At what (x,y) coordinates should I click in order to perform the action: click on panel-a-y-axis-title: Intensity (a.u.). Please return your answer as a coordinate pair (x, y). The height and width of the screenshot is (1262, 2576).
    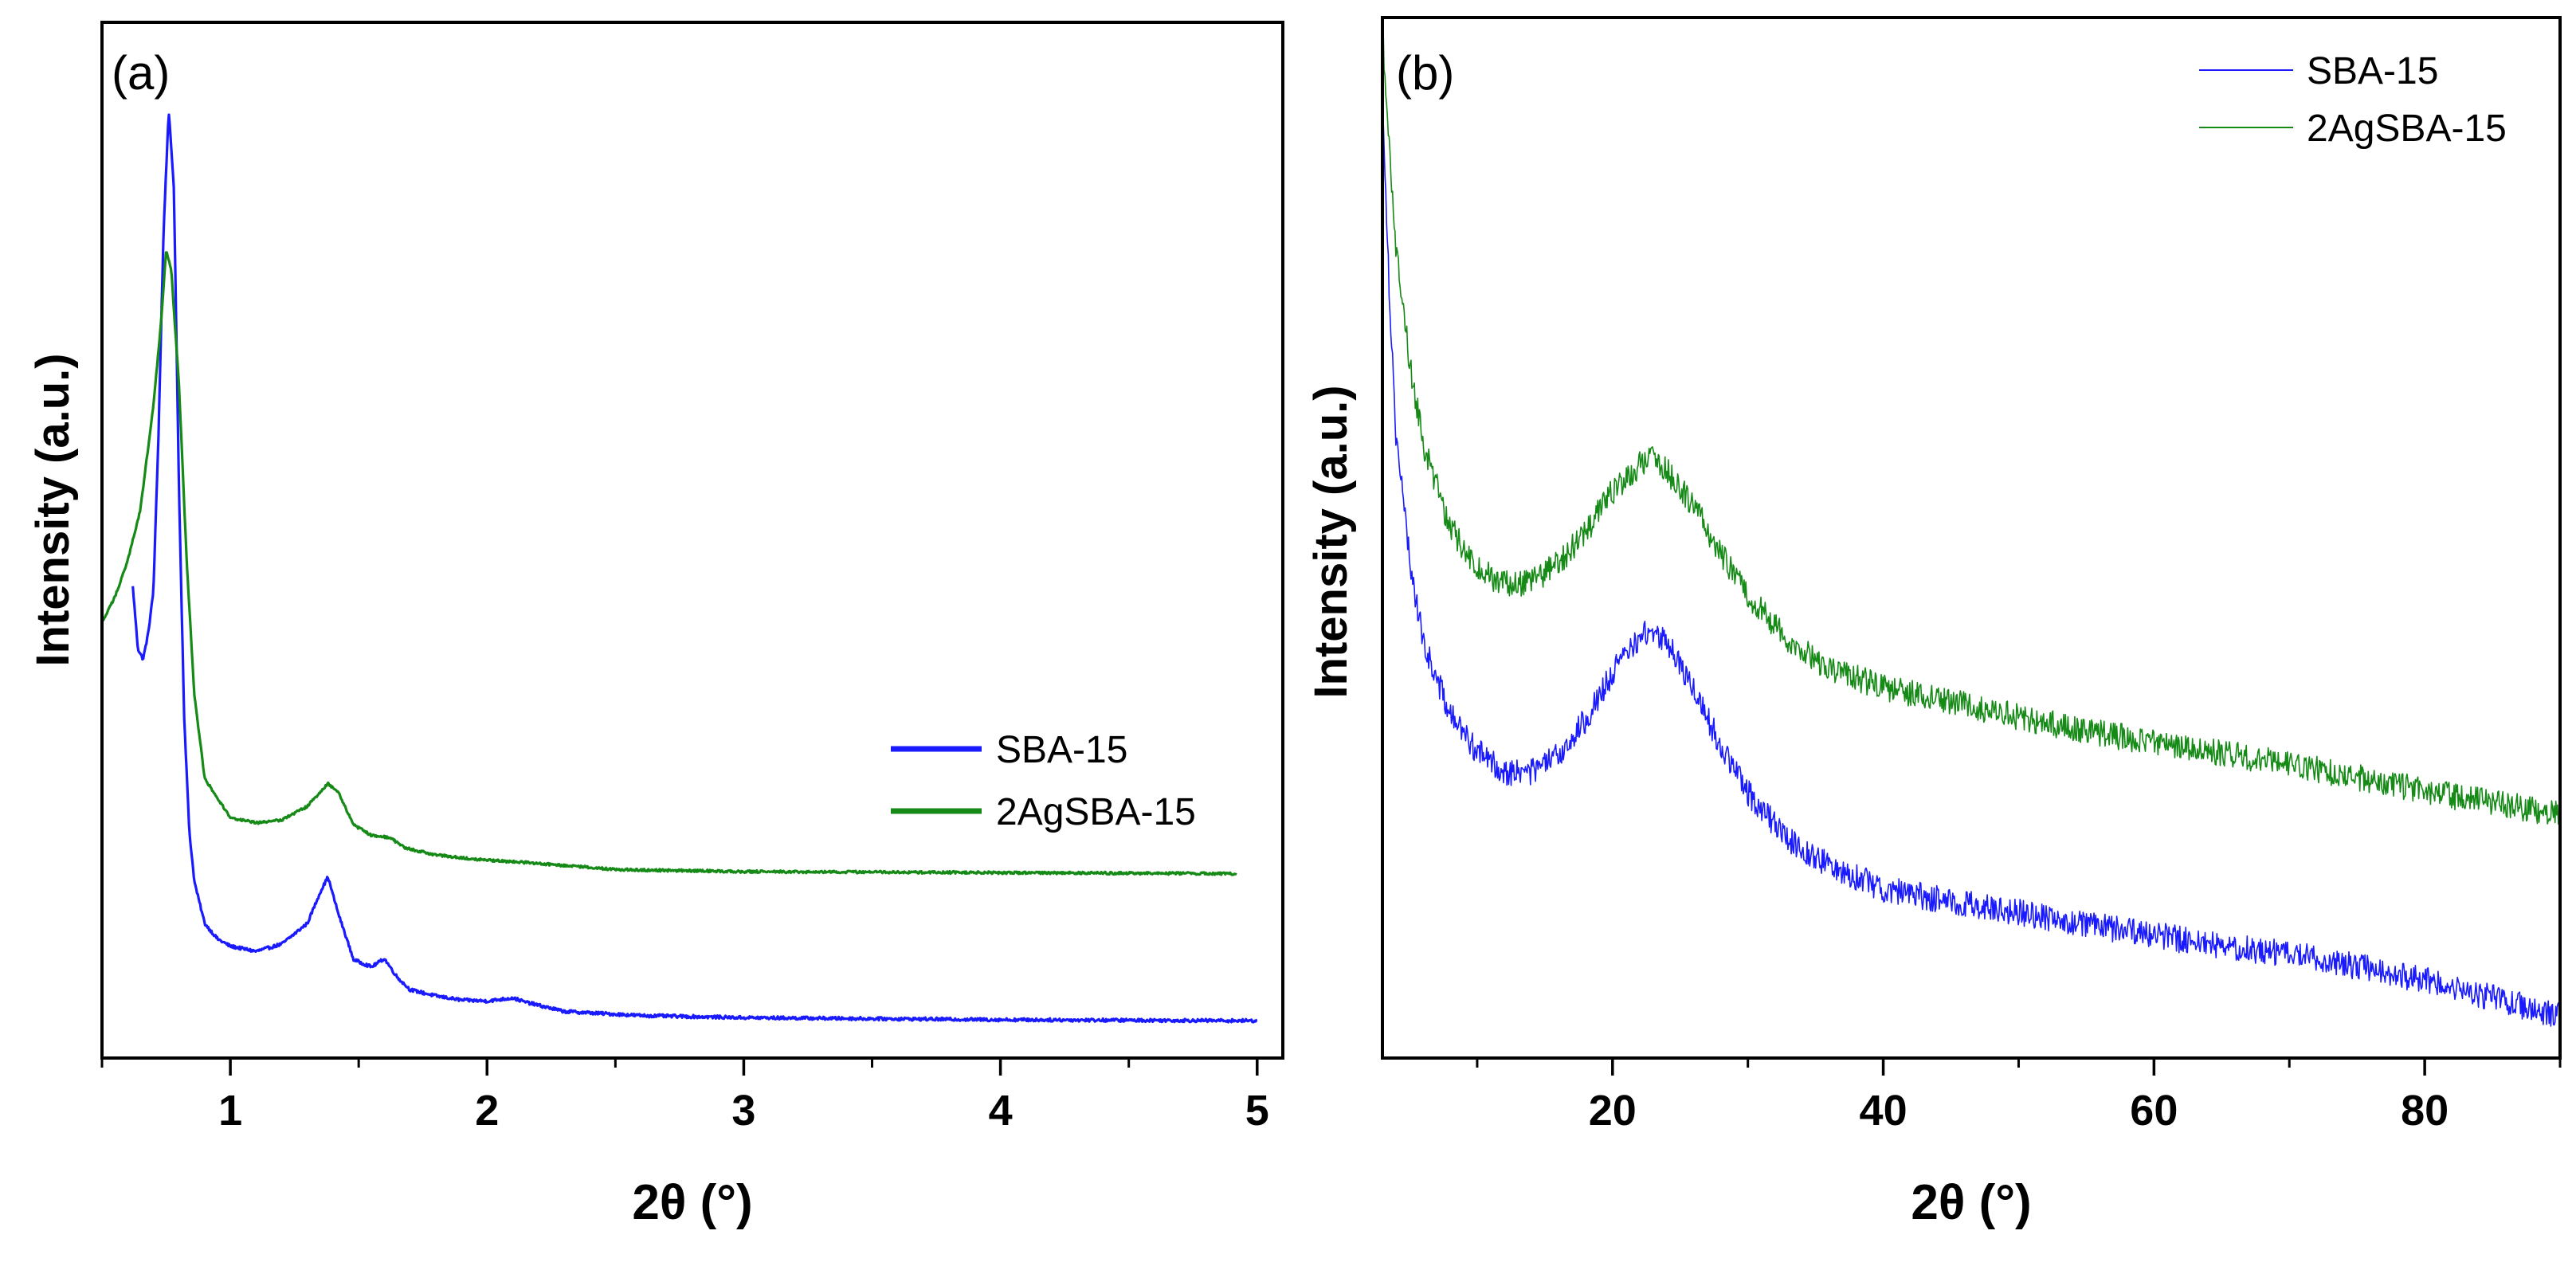
    Looking at the image, I should click on (53, 509).